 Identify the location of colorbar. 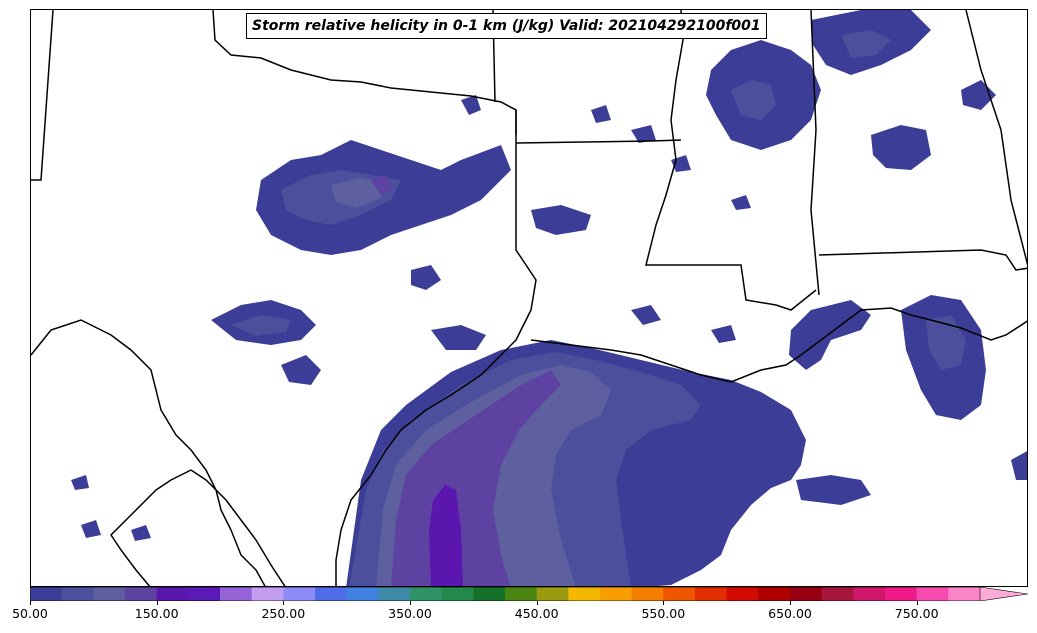
(529, 594).